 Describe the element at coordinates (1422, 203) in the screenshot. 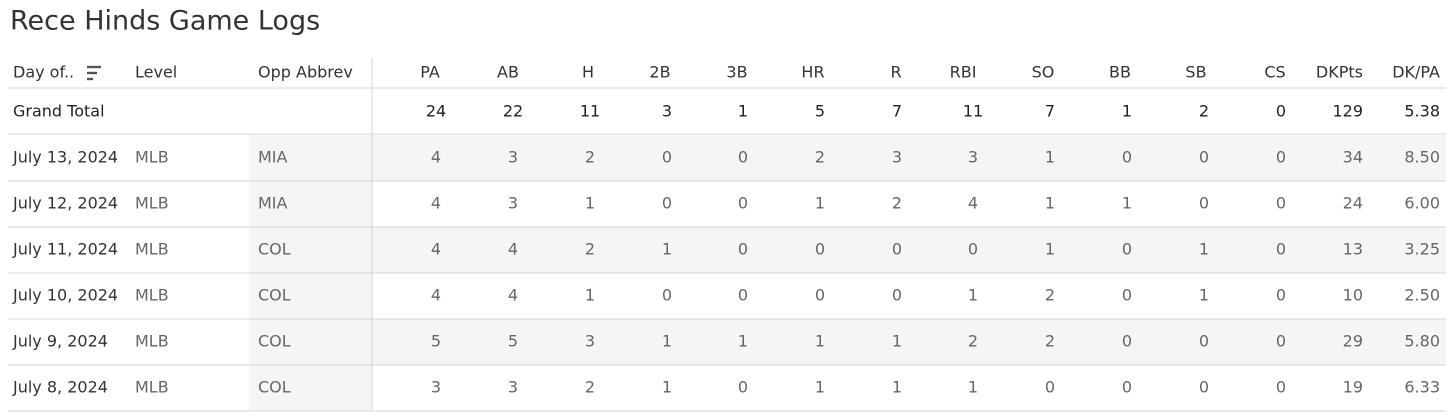

I see `stat-cell: 6.00` at that location.